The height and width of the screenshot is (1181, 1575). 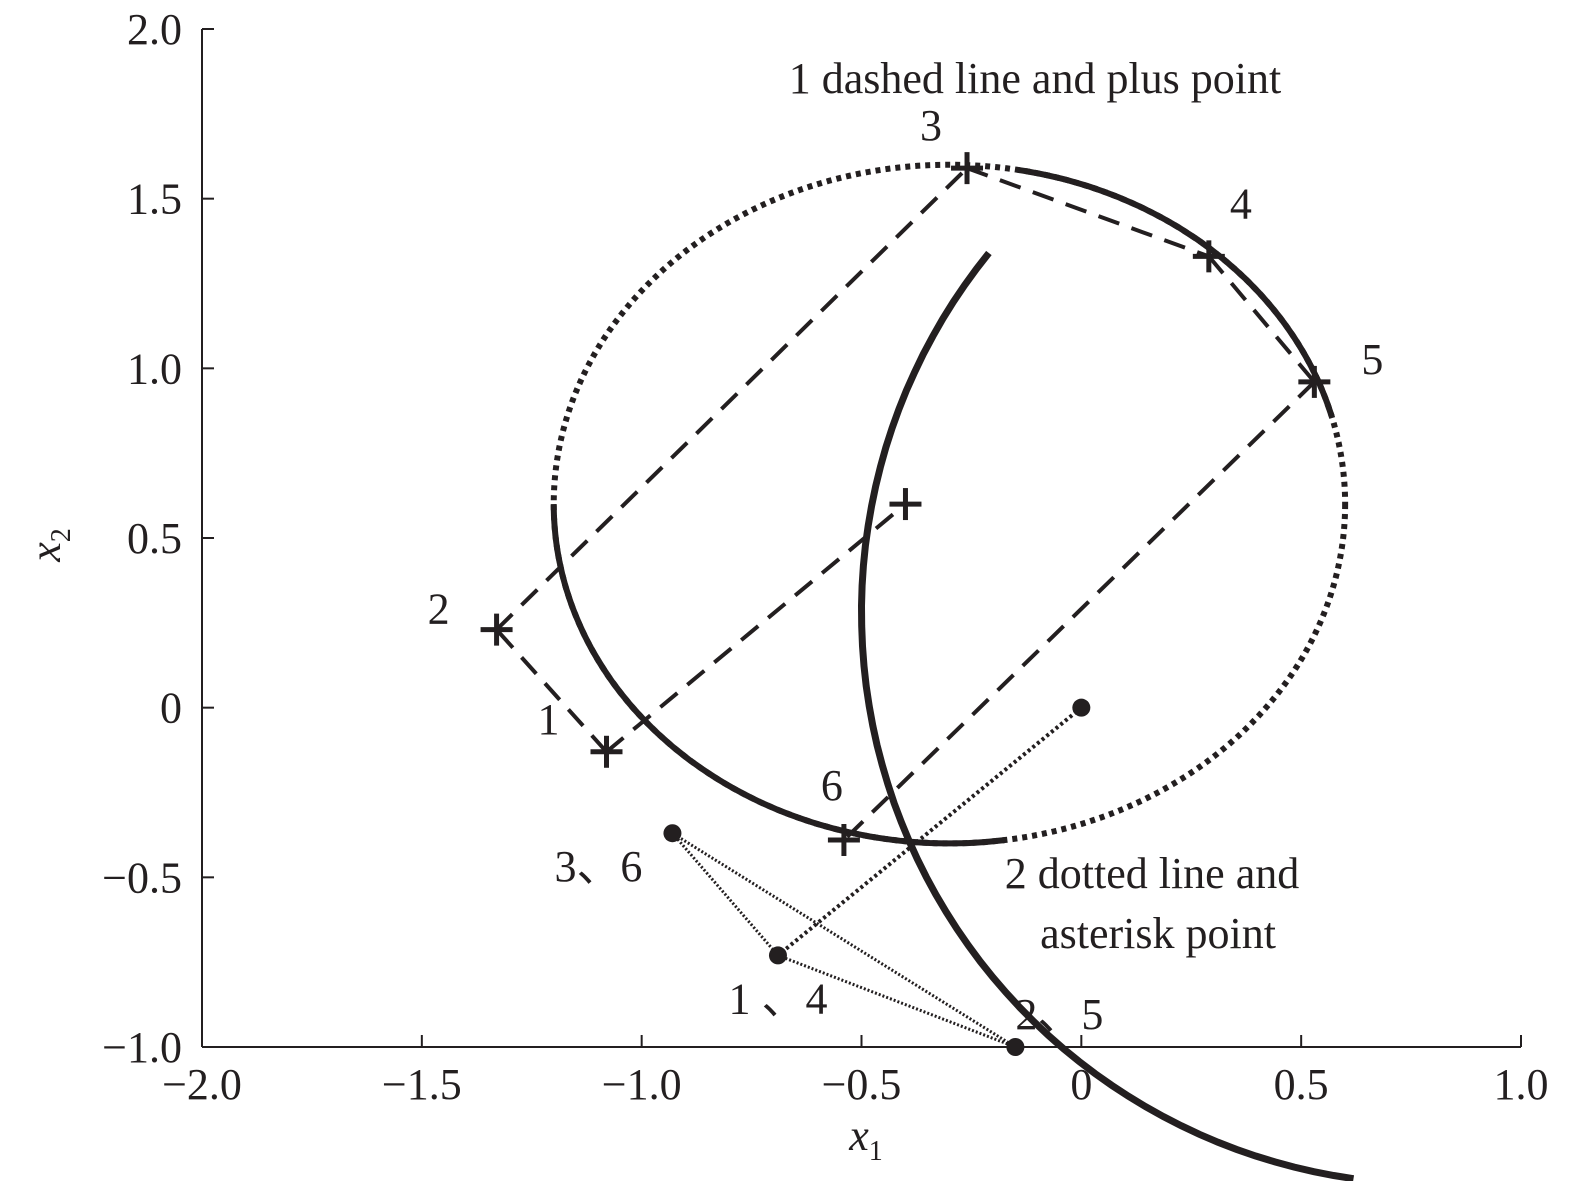 I want to click on series1-point-label: 1, so click(x=548, y=719).